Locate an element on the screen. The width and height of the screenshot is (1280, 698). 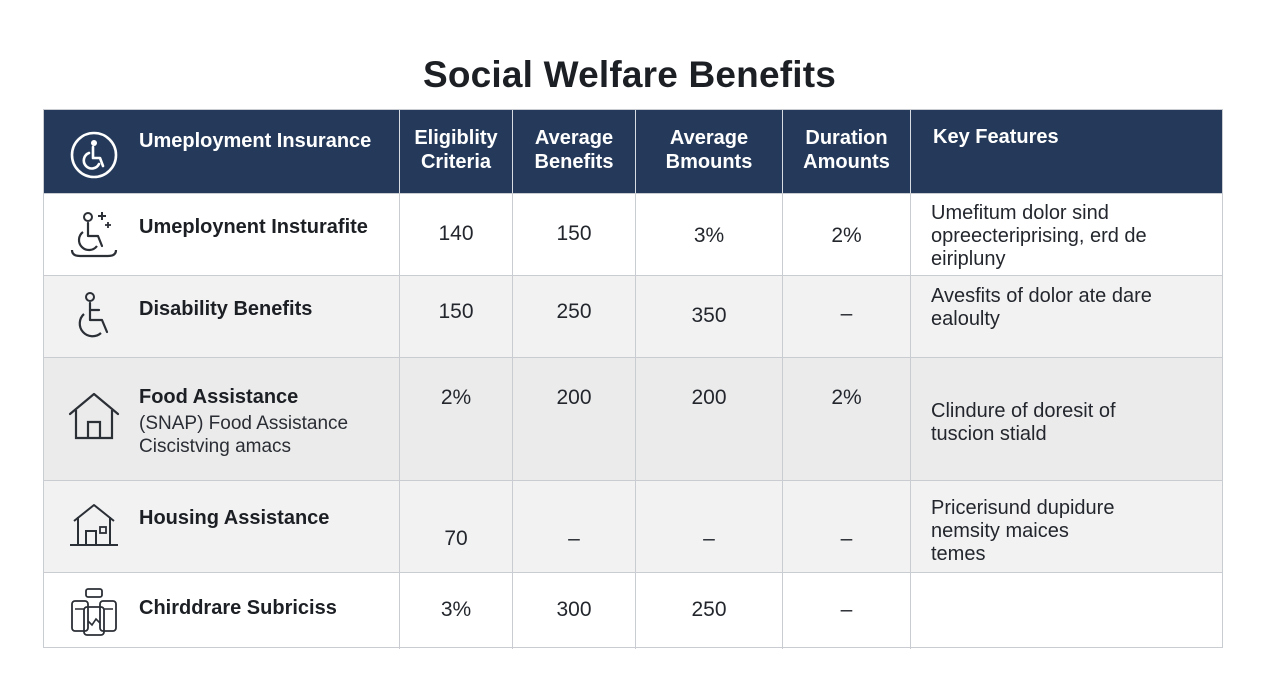
accessibility-circle-icon is located at coordinates (94, 155).